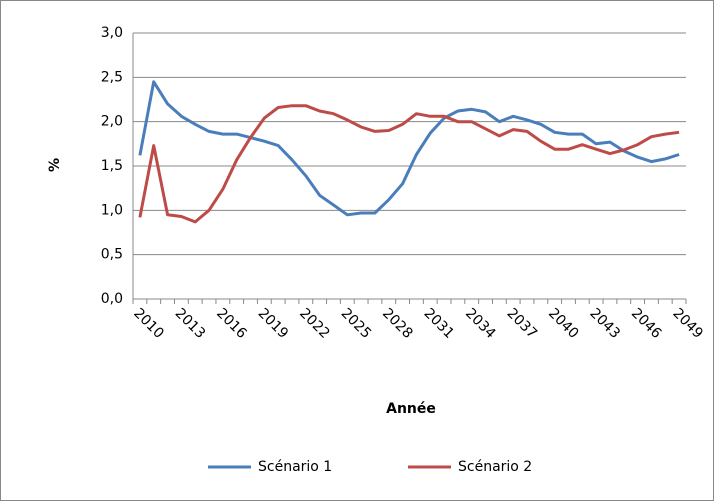  What do you see at coordinates (411, 409) in the screenshot?
I see `x-axis-label: Année` at bounding box center [411, 409].